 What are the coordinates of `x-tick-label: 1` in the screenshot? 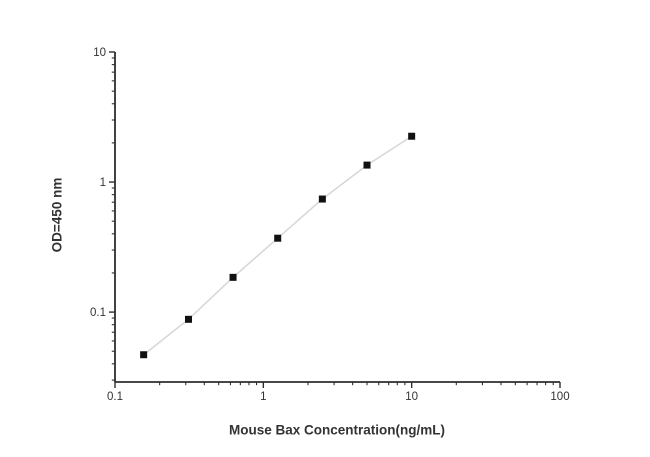 It's located at (263, 397).